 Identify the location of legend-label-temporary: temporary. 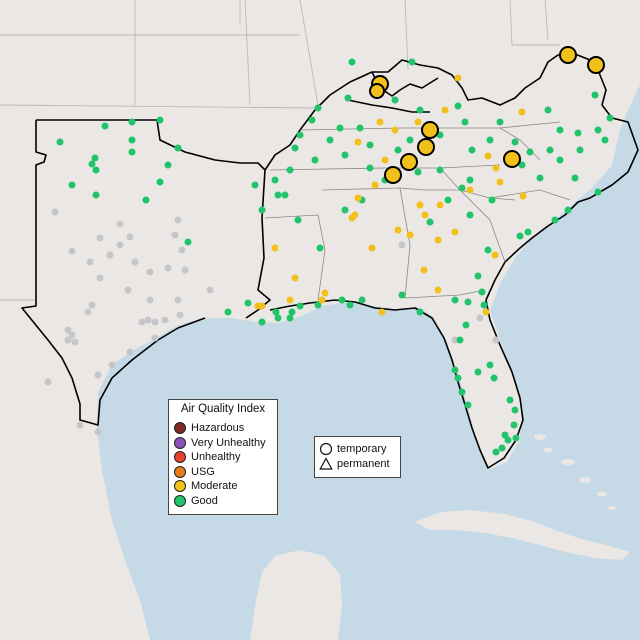
(362, 449).